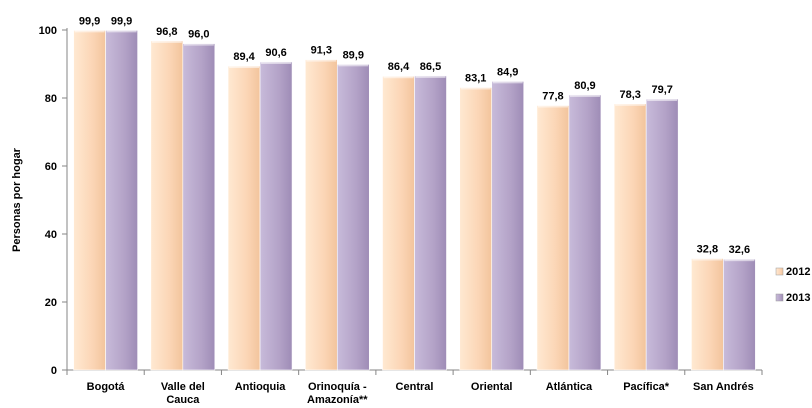 This screenshot has height=408, width=812. I want to click on x-tick-label: Central, so click(415, 387).